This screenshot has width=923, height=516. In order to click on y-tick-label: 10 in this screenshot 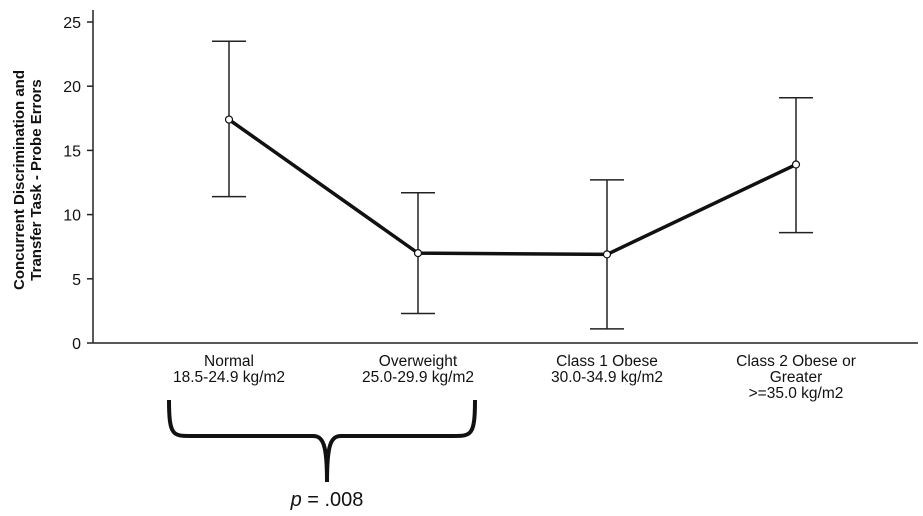, I will do `click(72, 216)`.